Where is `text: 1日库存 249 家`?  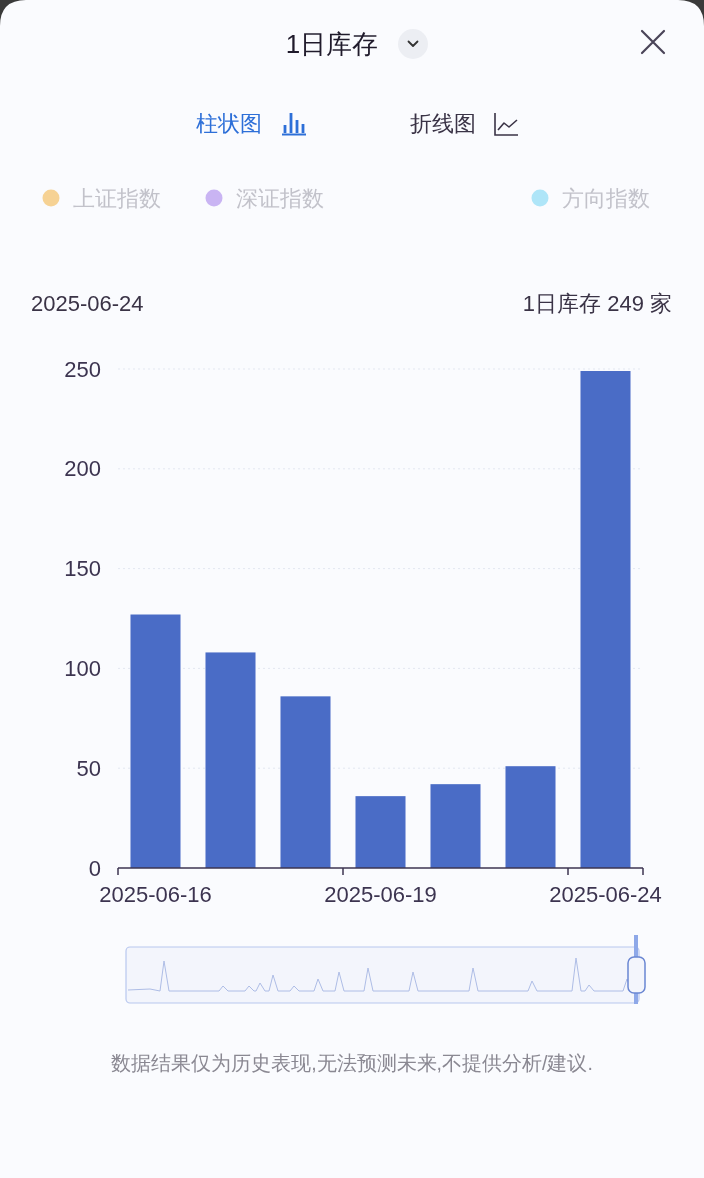 text: 1日库存 249 家 is located at coordinates (597, 303).